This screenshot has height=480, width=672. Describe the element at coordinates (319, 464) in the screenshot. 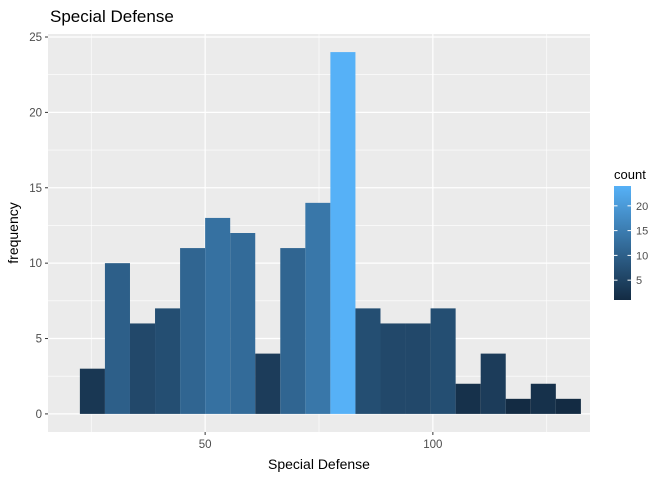

I see `x-axis-title: Special Defense` at that location.